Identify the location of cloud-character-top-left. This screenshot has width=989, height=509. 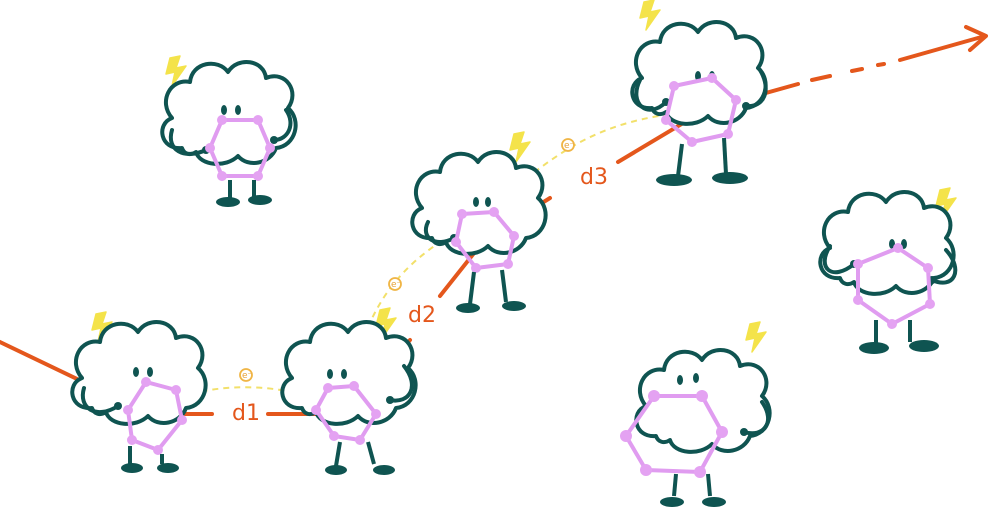
(229, 131).